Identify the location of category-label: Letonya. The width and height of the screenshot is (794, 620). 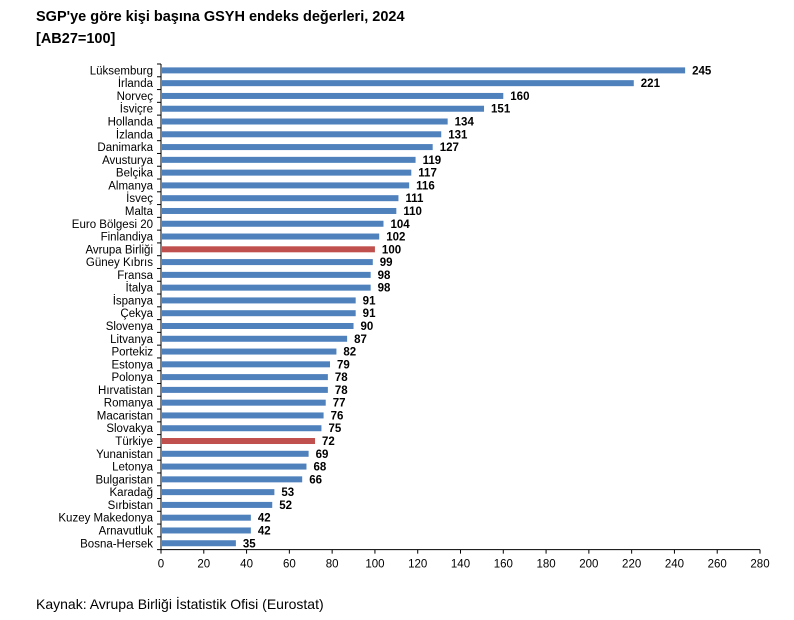
(133, 468).